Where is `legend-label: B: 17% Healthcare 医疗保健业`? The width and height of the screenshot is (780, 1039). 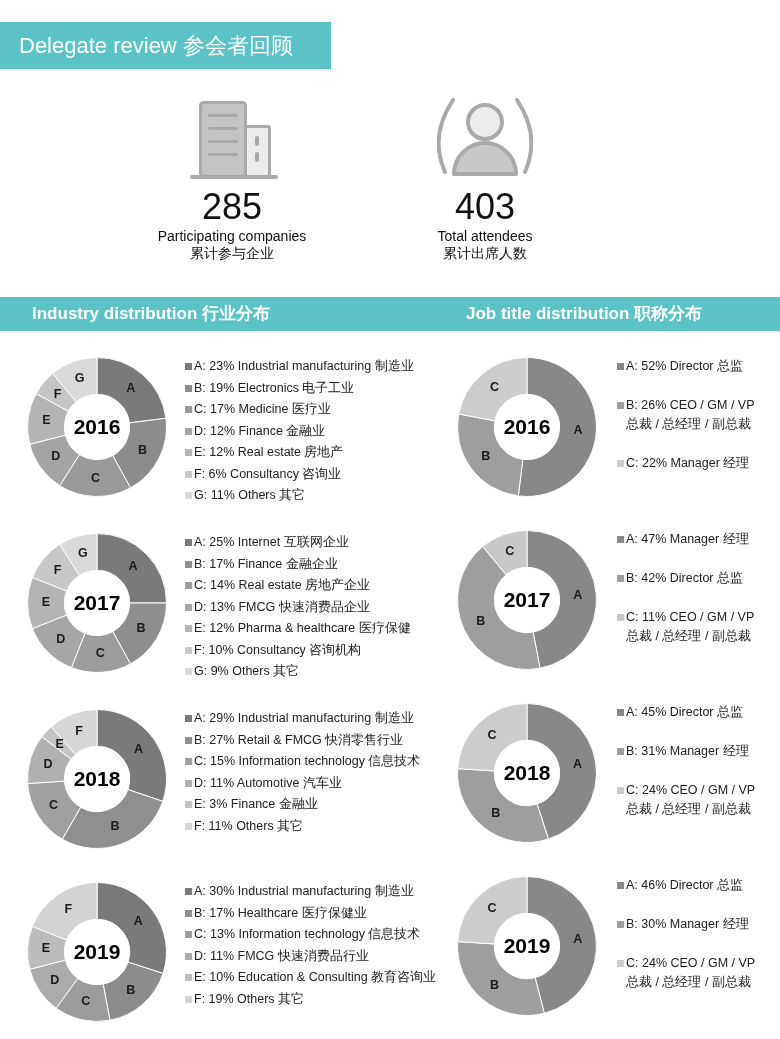
legend-label: B: 17% Healthcare 医疗保健业 is located at coordinates (280, 913).